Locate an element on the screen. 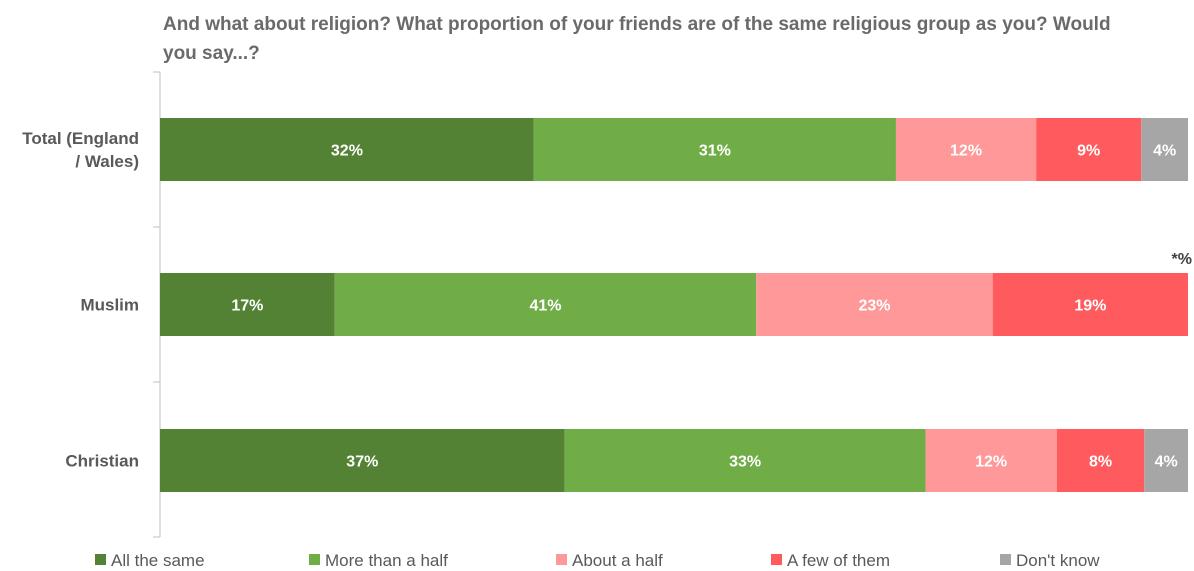 The image size is (1194, 571). bar-total-england-wales-more-than-a-half is located at coordinates (714, 149).